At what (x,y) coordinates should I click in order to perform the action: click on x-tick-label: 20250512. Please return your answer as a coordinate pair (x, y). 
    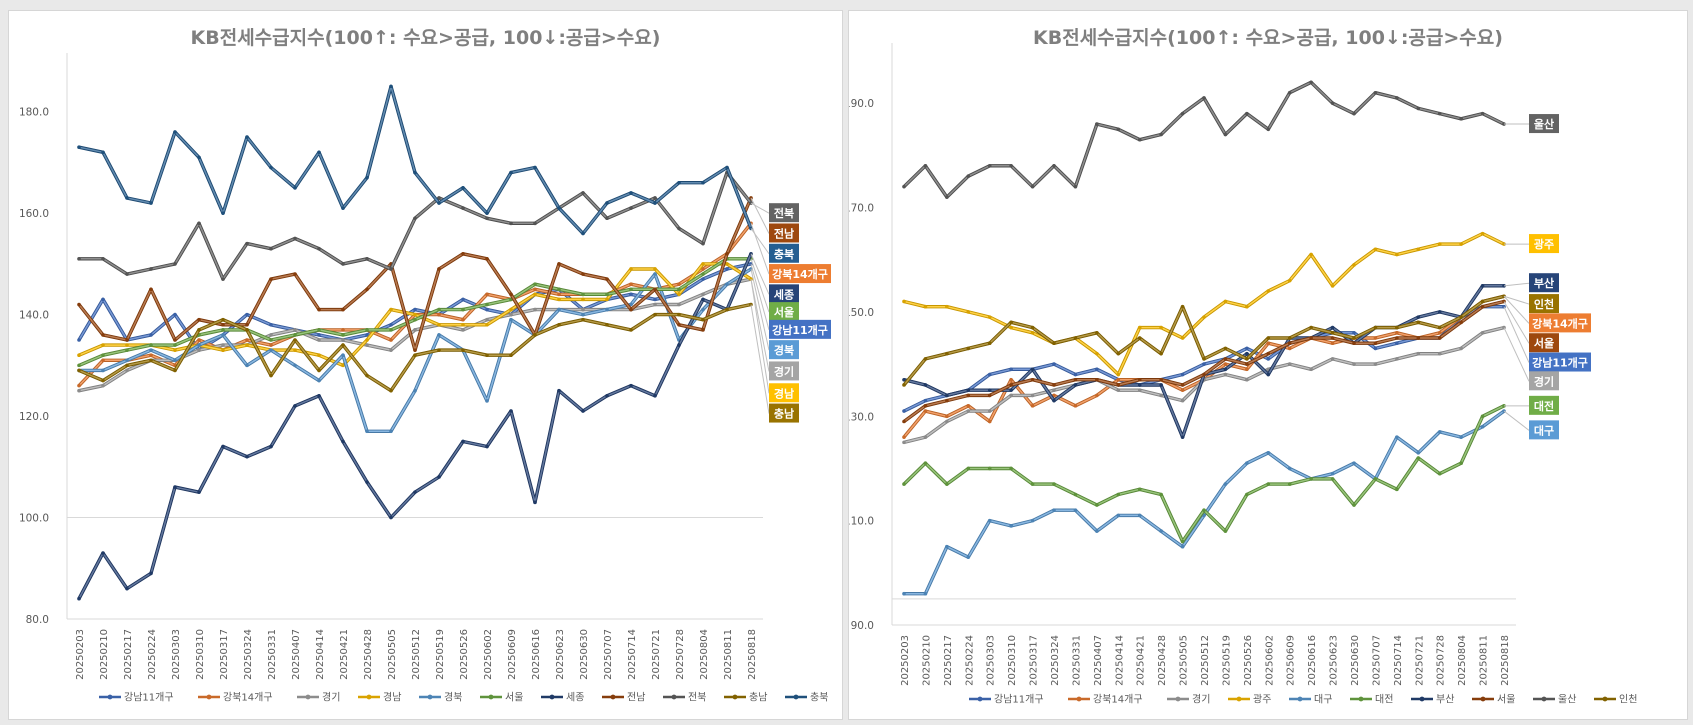
    Looking at the image, I should click on (1205, 660).